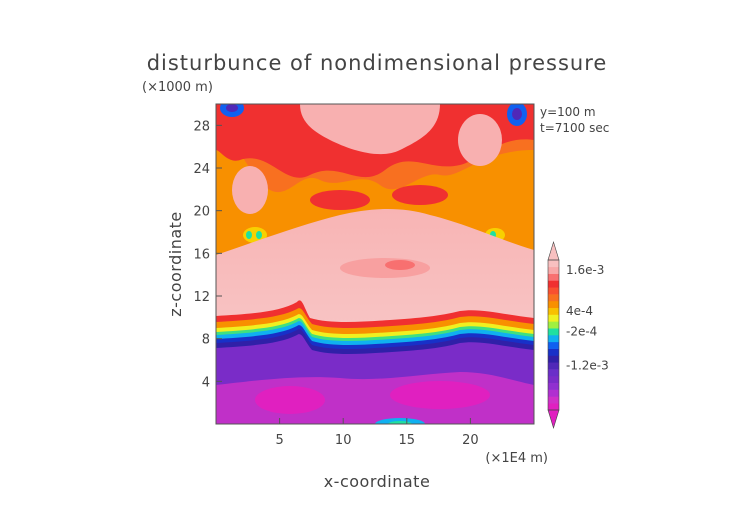 The image size is (752, 532). I want to click on y-tick-label: 28, so click(201, 126).